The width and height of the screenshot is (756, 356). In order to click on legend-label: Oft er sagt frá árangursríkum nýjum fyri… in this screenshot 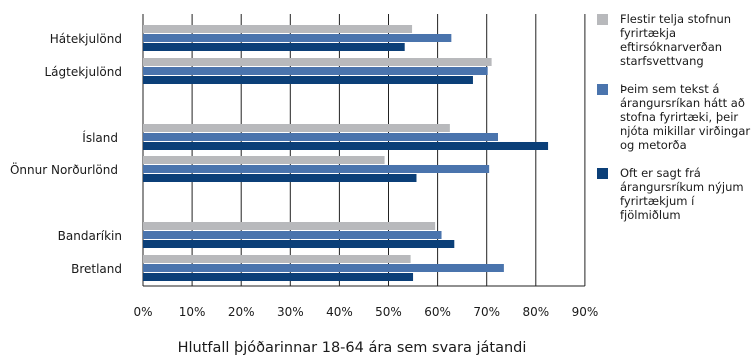, I will do `click(682, 194)`.